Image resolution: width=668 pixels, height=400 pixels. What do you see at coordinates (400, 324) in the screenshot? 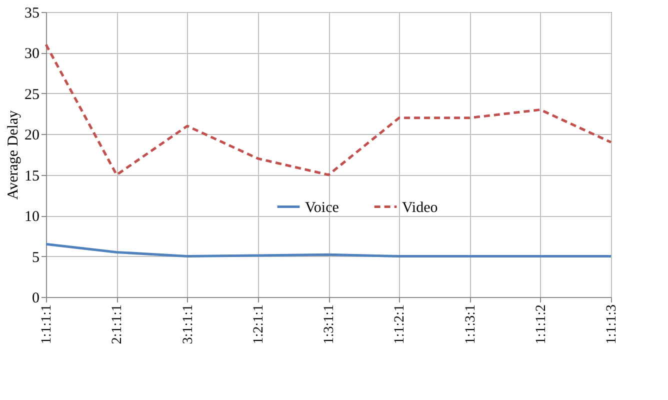
I see `x-tick-label: 1:1:2:1` at bounding box center [400, 324].